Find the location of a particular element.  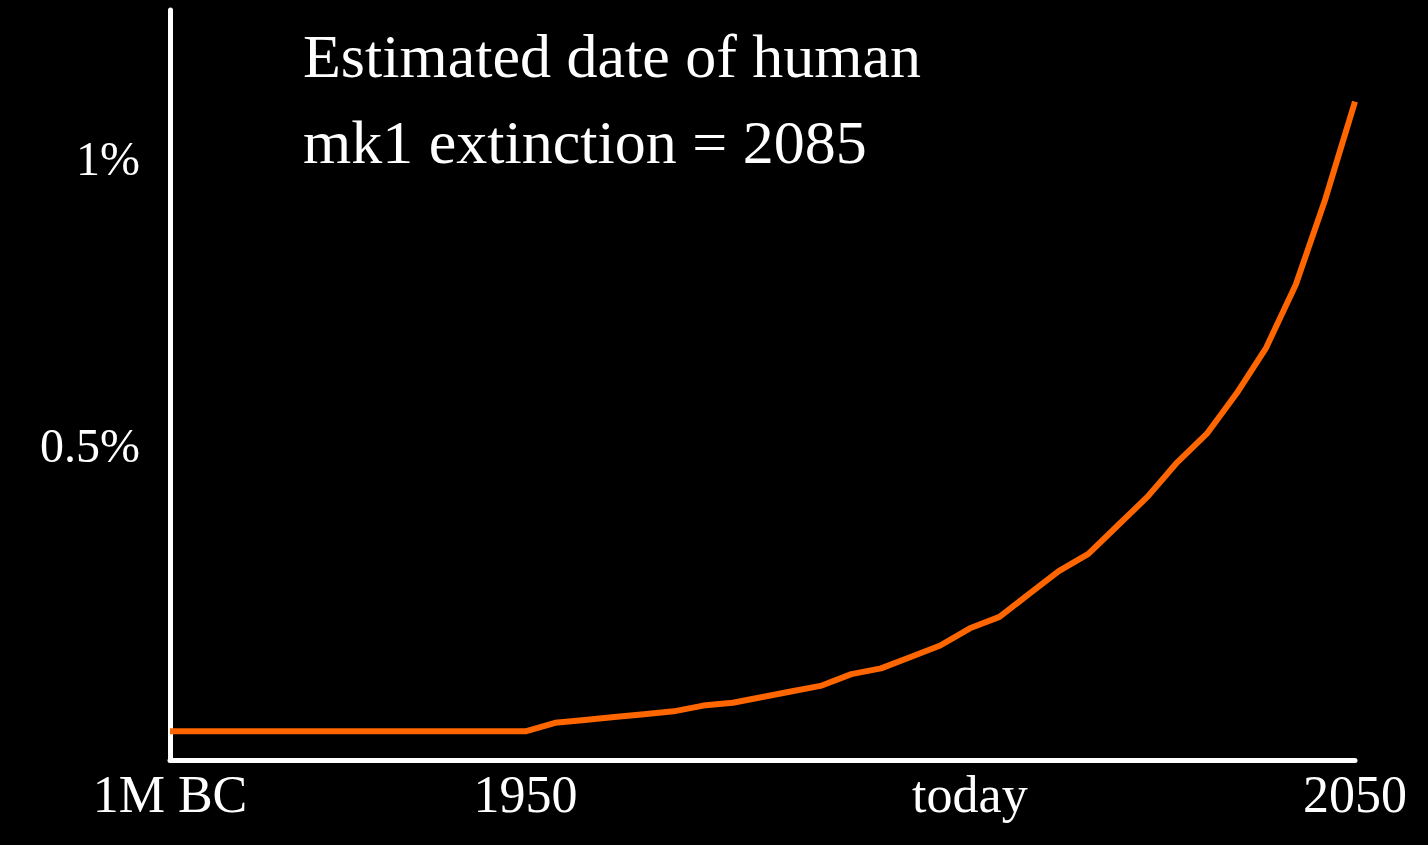

x-tick-label: 2050 is located at coordinates (1355, 794).